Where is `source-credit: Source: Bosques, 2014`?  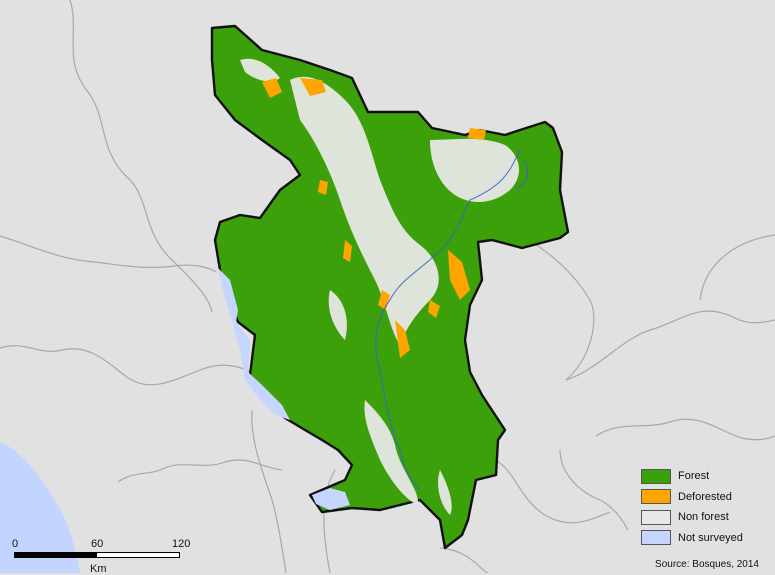 source-credit: Source: Bosques, 2014 is located at coordinates (707, 564).